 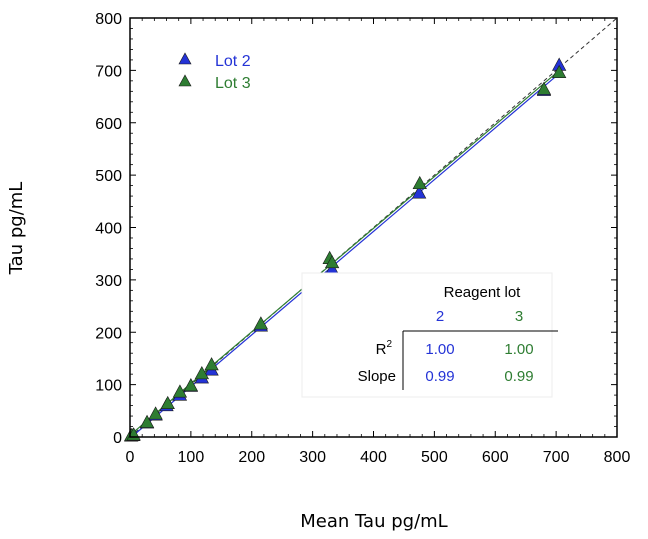 What do you see at coordinates (427, 335) in the screenshot?
I see `table-background` at bounding box center [427, 335].